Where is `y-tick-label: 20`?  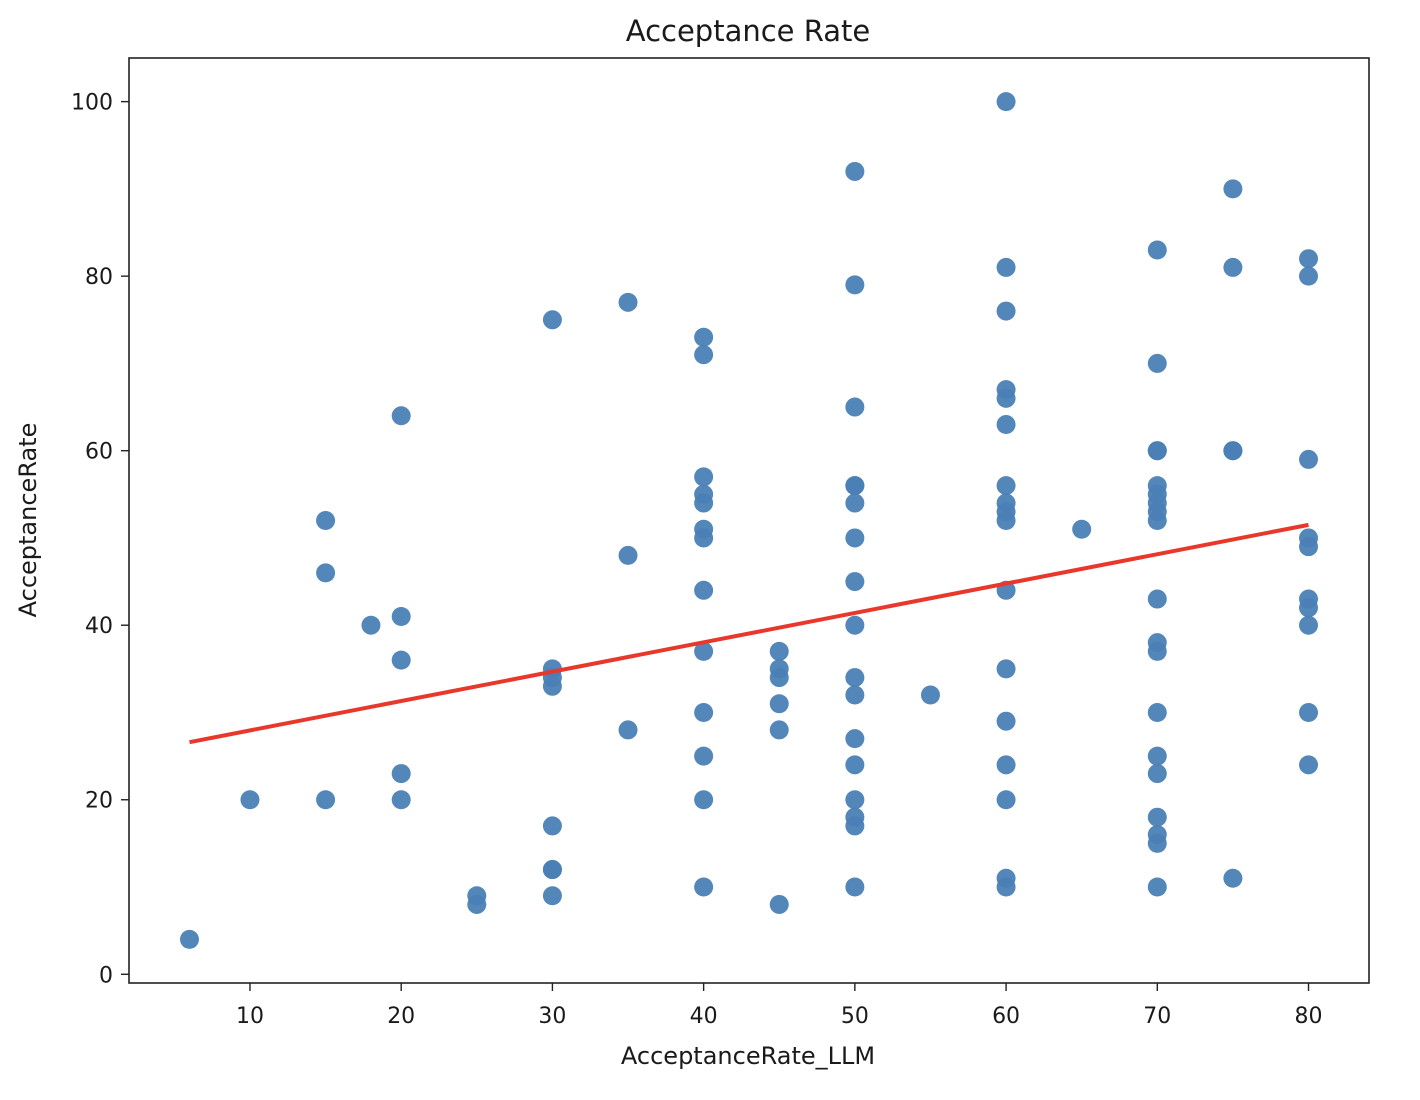 y-tick-label: 20 is located at coordinates (99, 801).